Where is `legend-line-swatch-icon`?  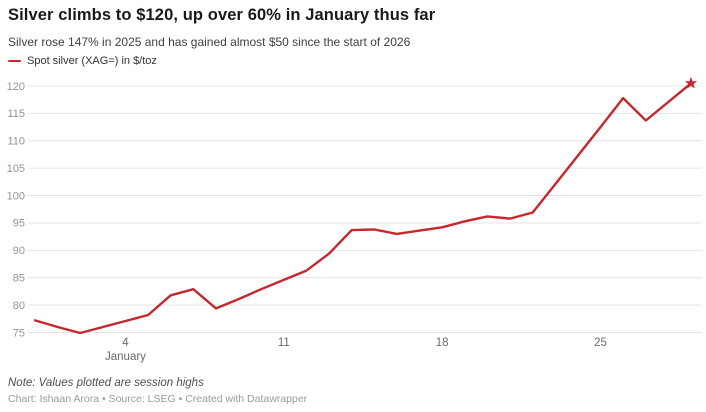 legend-line-swatch-icon is located at coordinates (14, 61).